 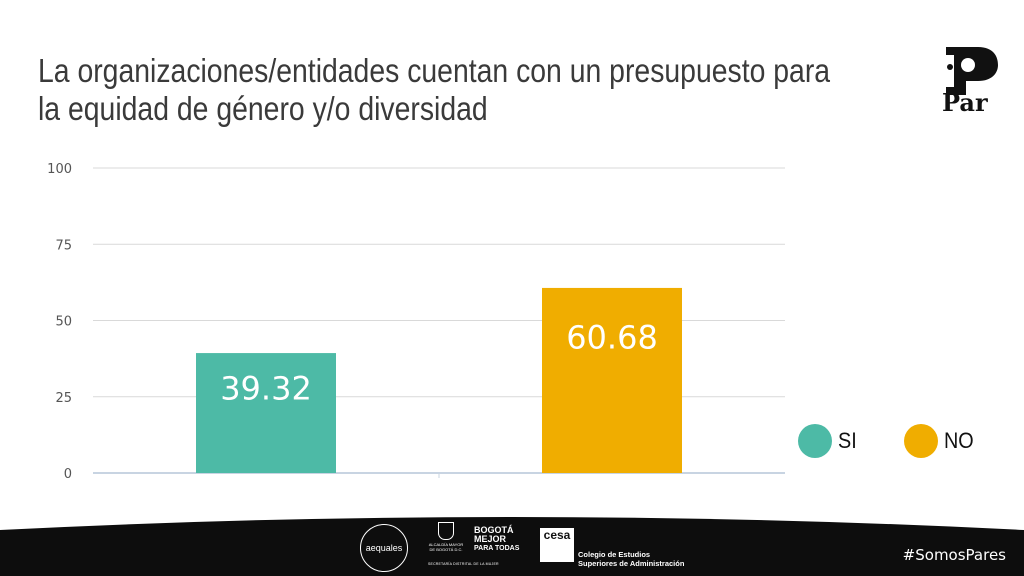 I want to click on legend-swatch-no, so click(x=921, y=441).